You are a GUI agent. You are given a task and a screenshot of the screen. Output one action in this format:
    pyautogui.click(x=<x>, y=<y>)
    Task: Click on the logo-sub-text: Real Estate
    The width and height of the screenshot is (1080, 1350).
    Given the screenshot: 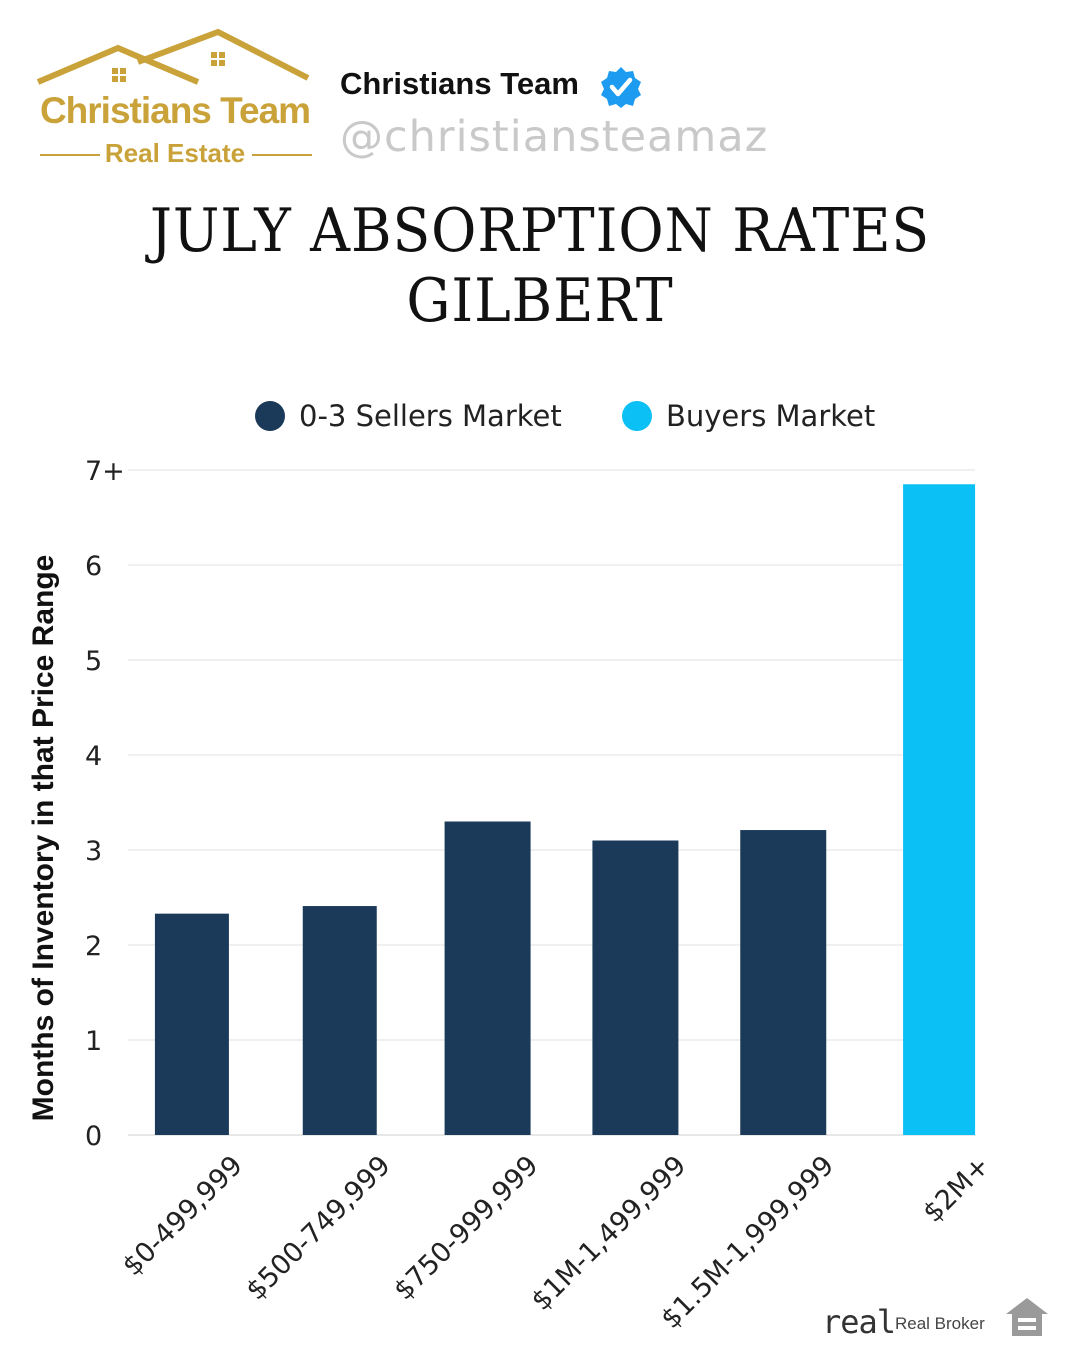 What is the action you would take?
    pyautogui.click(x=175, y=153)
    